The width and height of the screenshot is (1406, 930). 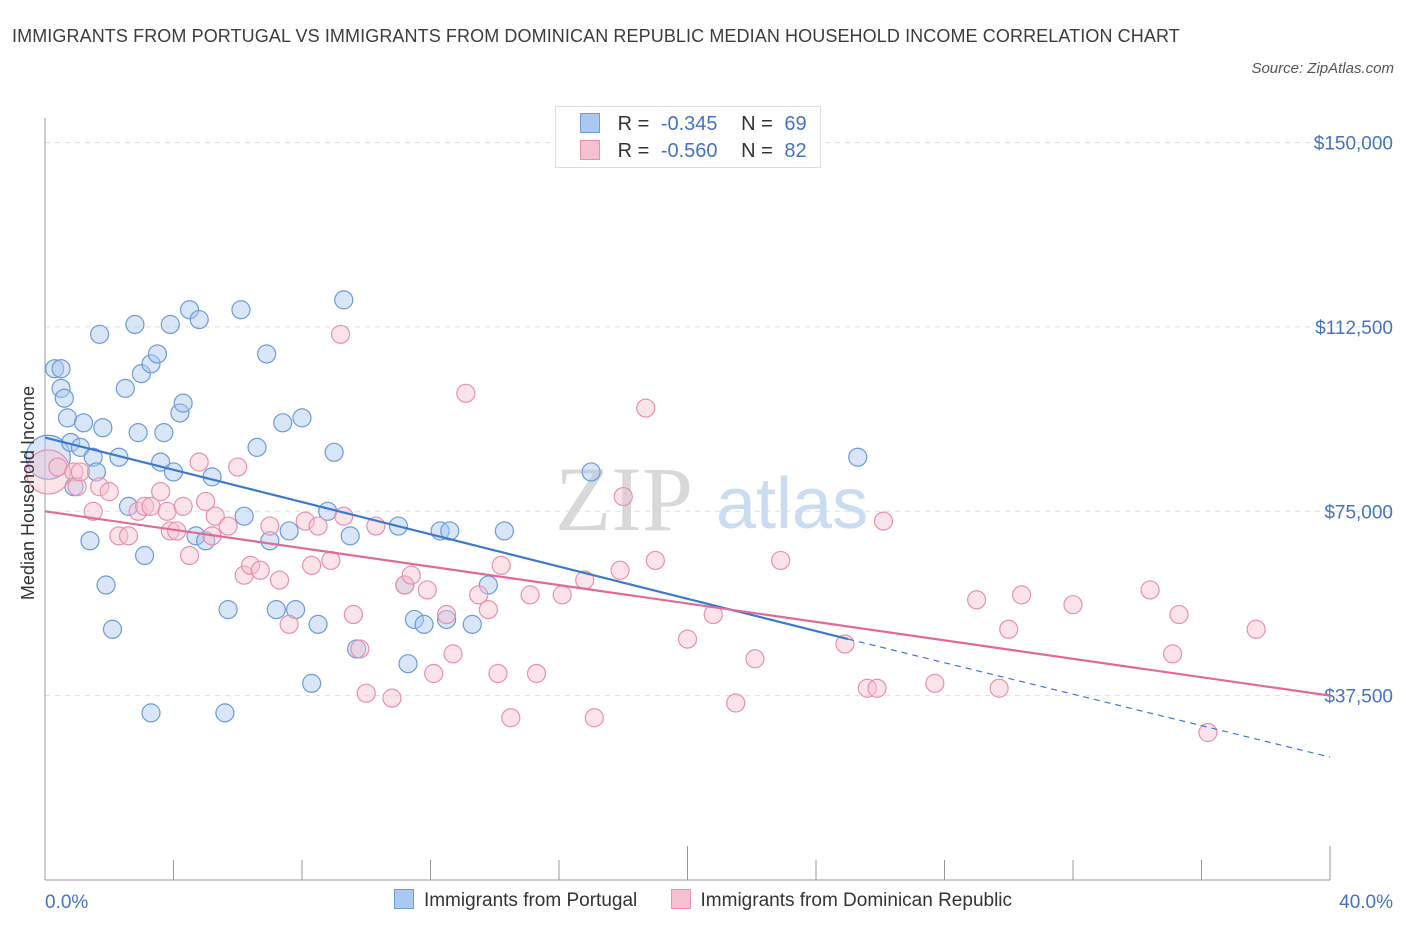 What do you see at coordinates (688, 137) in the screenshot?
I see `stats-legend: R = -0.345 N = 69 R = -0.560 N = 82` at bounding box center [688, 137].